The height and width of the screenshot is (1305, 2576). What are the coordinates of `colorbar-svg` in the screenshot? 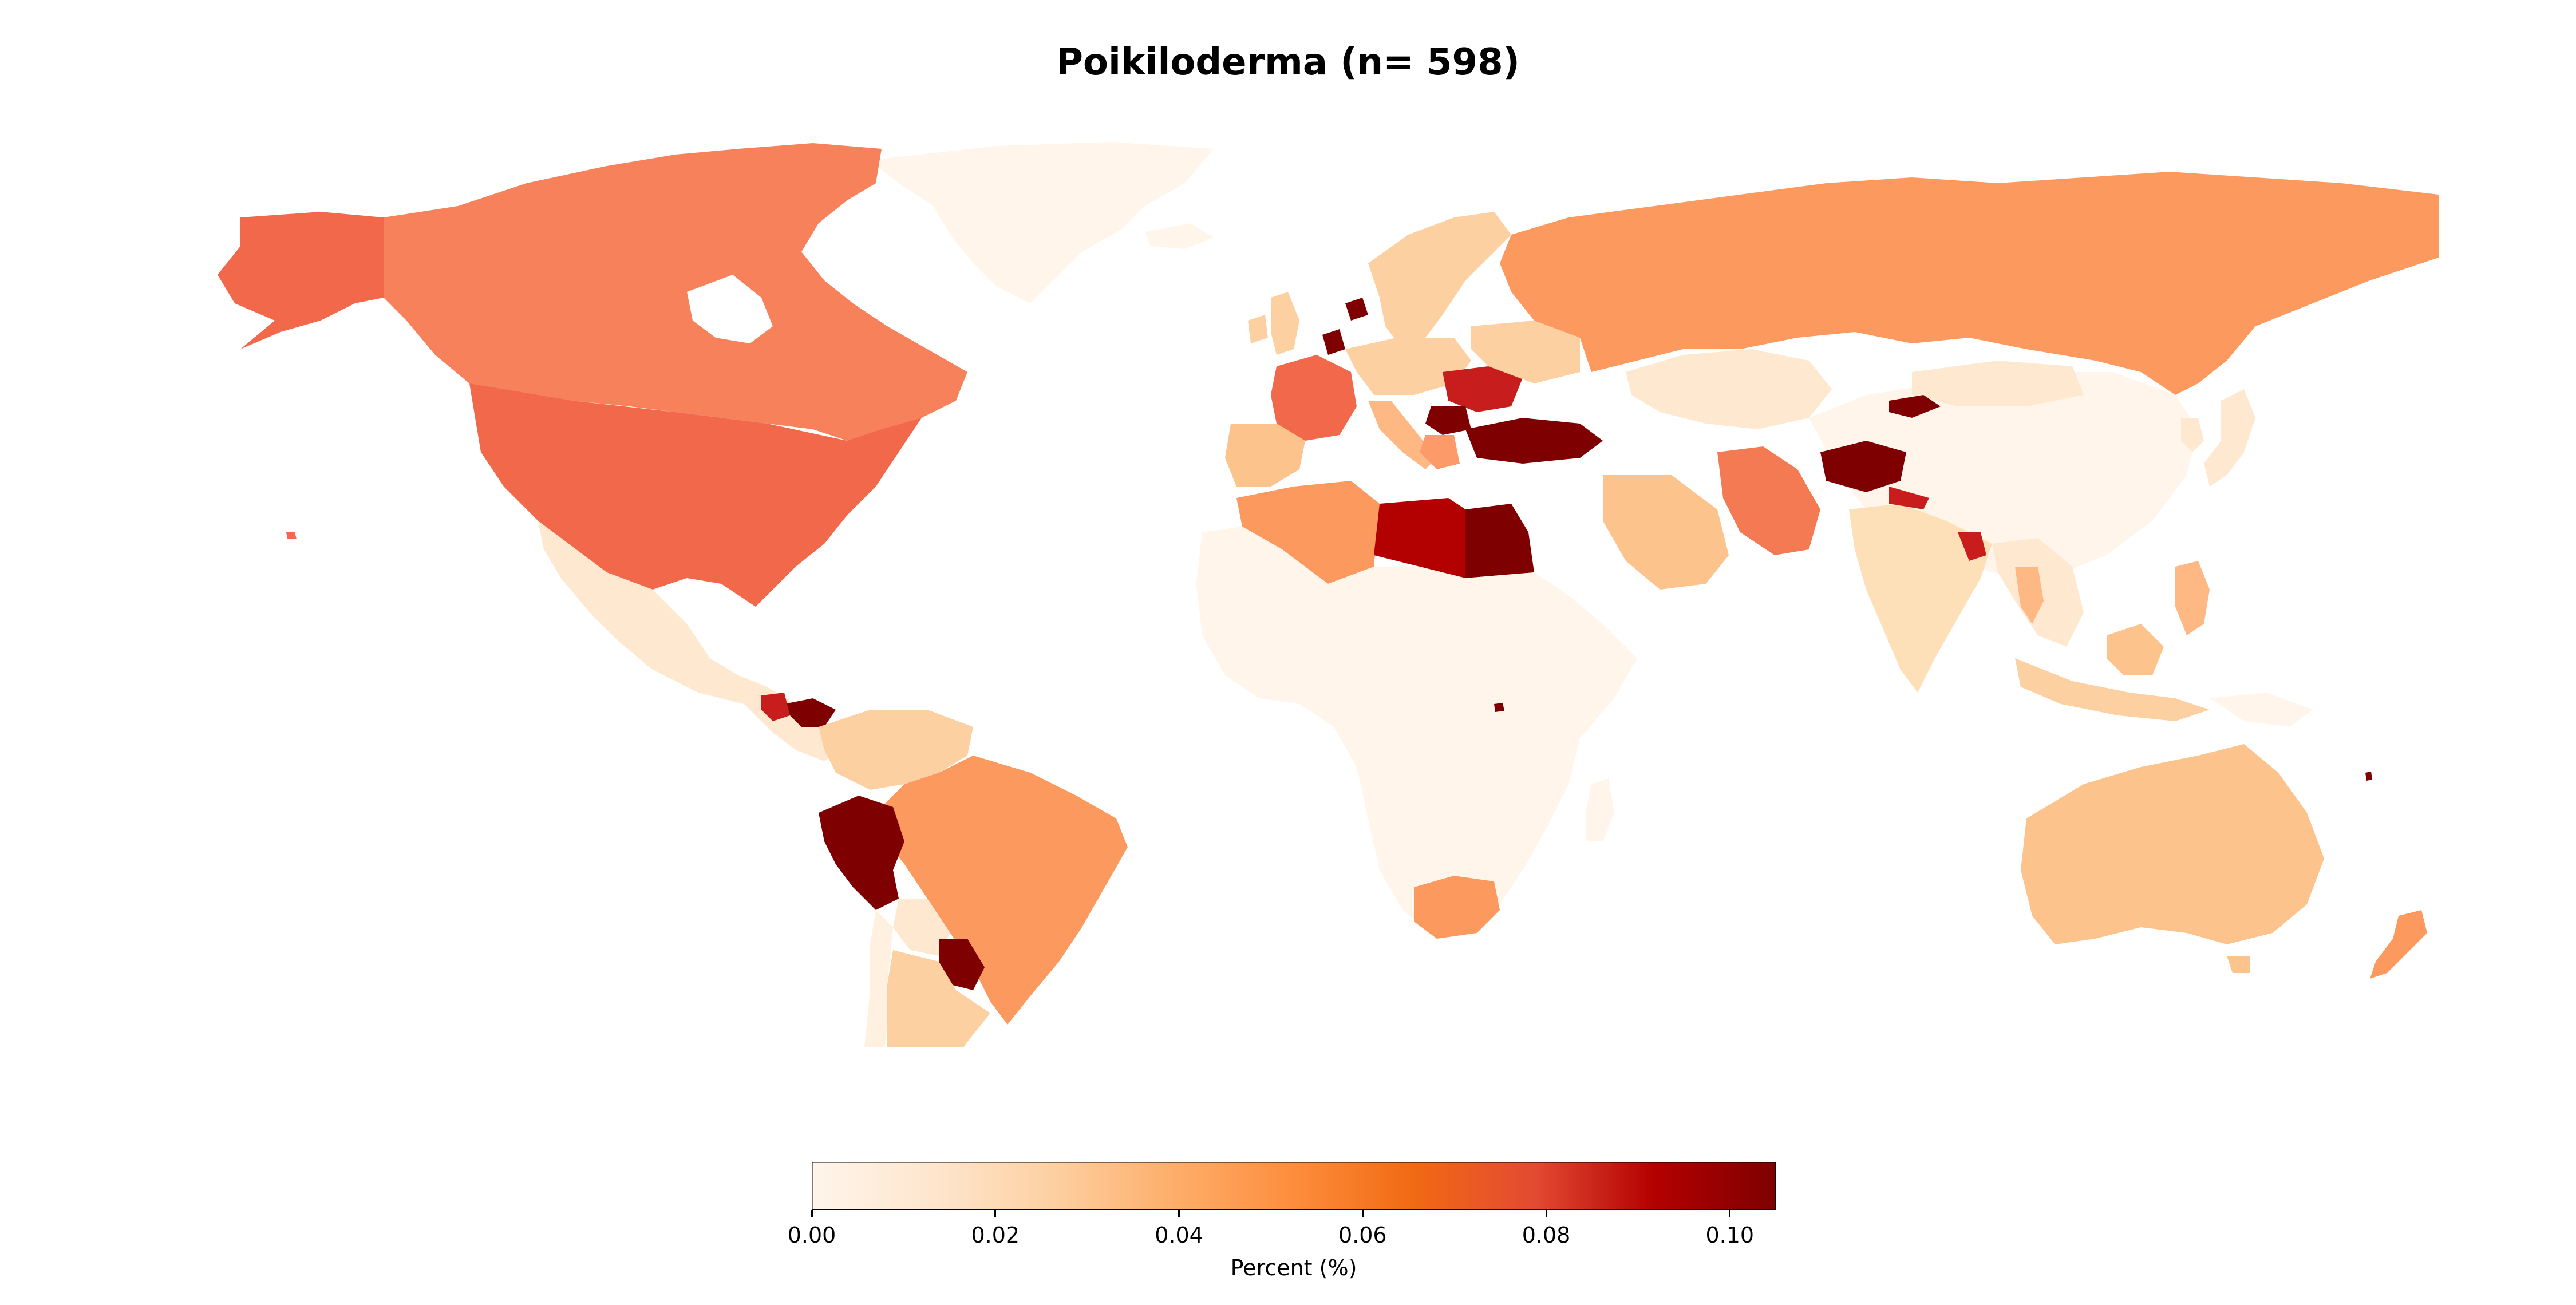 It's located at (1294, 1186).